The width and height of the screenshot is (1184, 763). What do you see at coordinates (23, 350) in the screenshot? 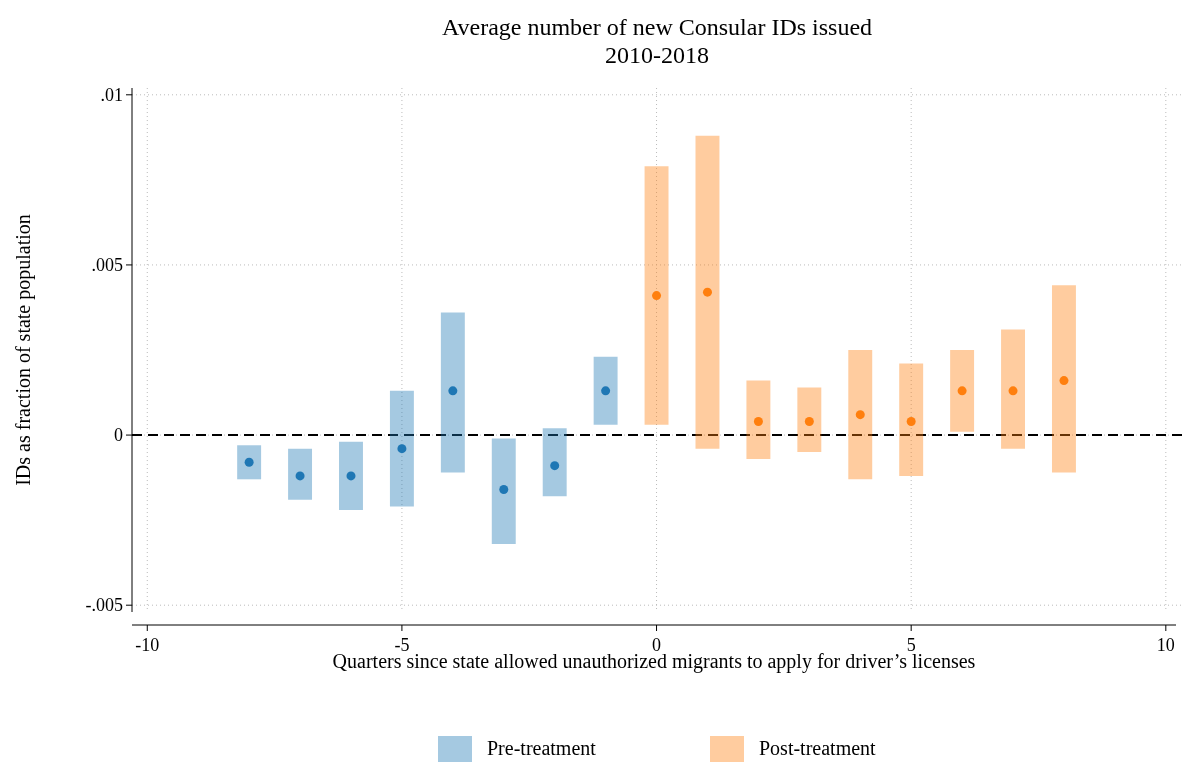
I see `y-axis-title: IDs as fraction of state population` at bounding box center [23, 350].